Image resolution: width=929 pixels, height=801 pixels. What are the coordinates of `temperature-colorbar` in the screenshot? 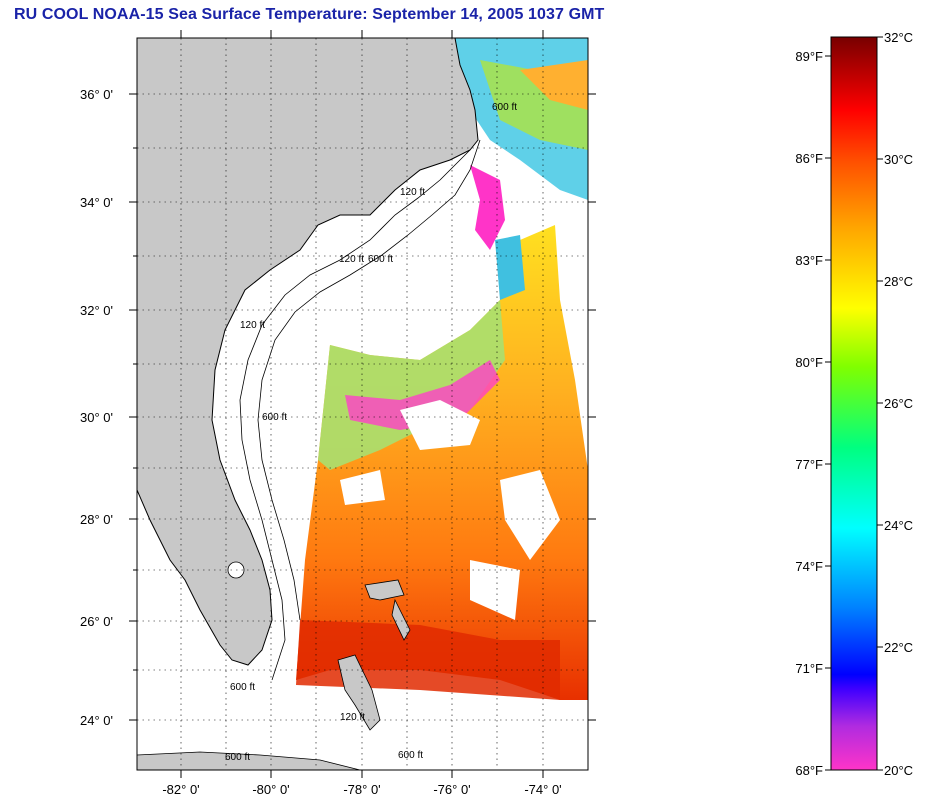 It's located at (854, 403).